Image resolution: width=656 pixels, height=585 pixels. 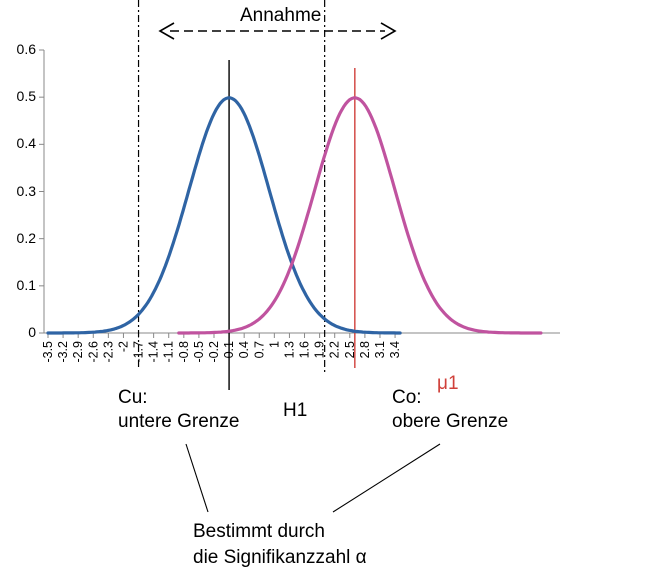 I want to click on x-tick-label: -3.2, so click(x=63, y=352).